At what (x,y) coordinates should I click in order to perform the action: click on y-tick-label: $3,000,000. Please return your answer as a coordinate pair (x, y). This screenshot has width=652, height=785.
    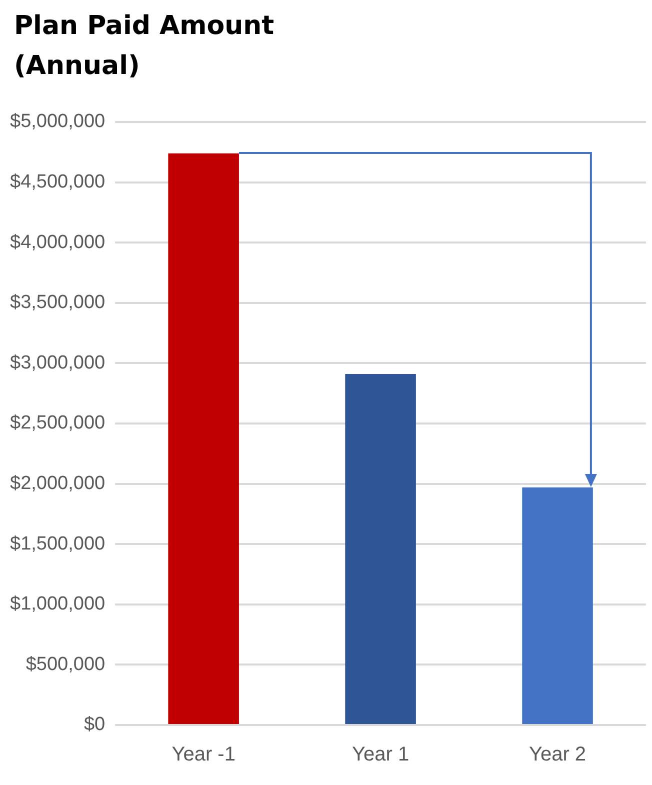
    Looking at the image, I should click on (58, 363).